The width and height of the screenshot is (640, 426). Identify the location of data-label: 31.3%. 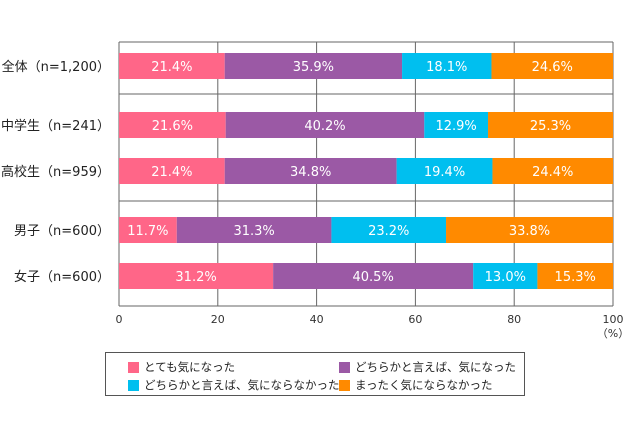
(253, 231).